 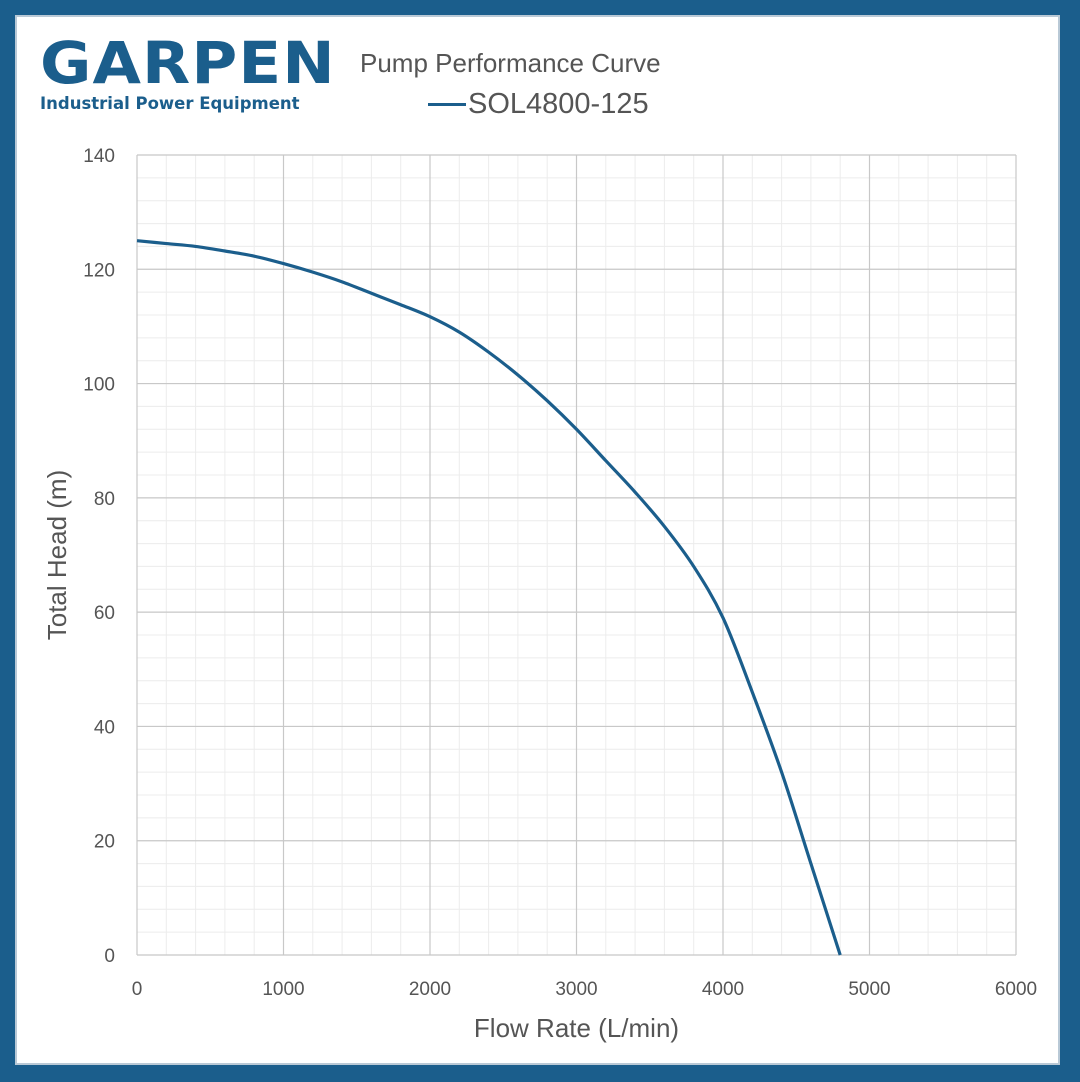 I want to click on x-tick-label: 0, so click(x=137, y=989).